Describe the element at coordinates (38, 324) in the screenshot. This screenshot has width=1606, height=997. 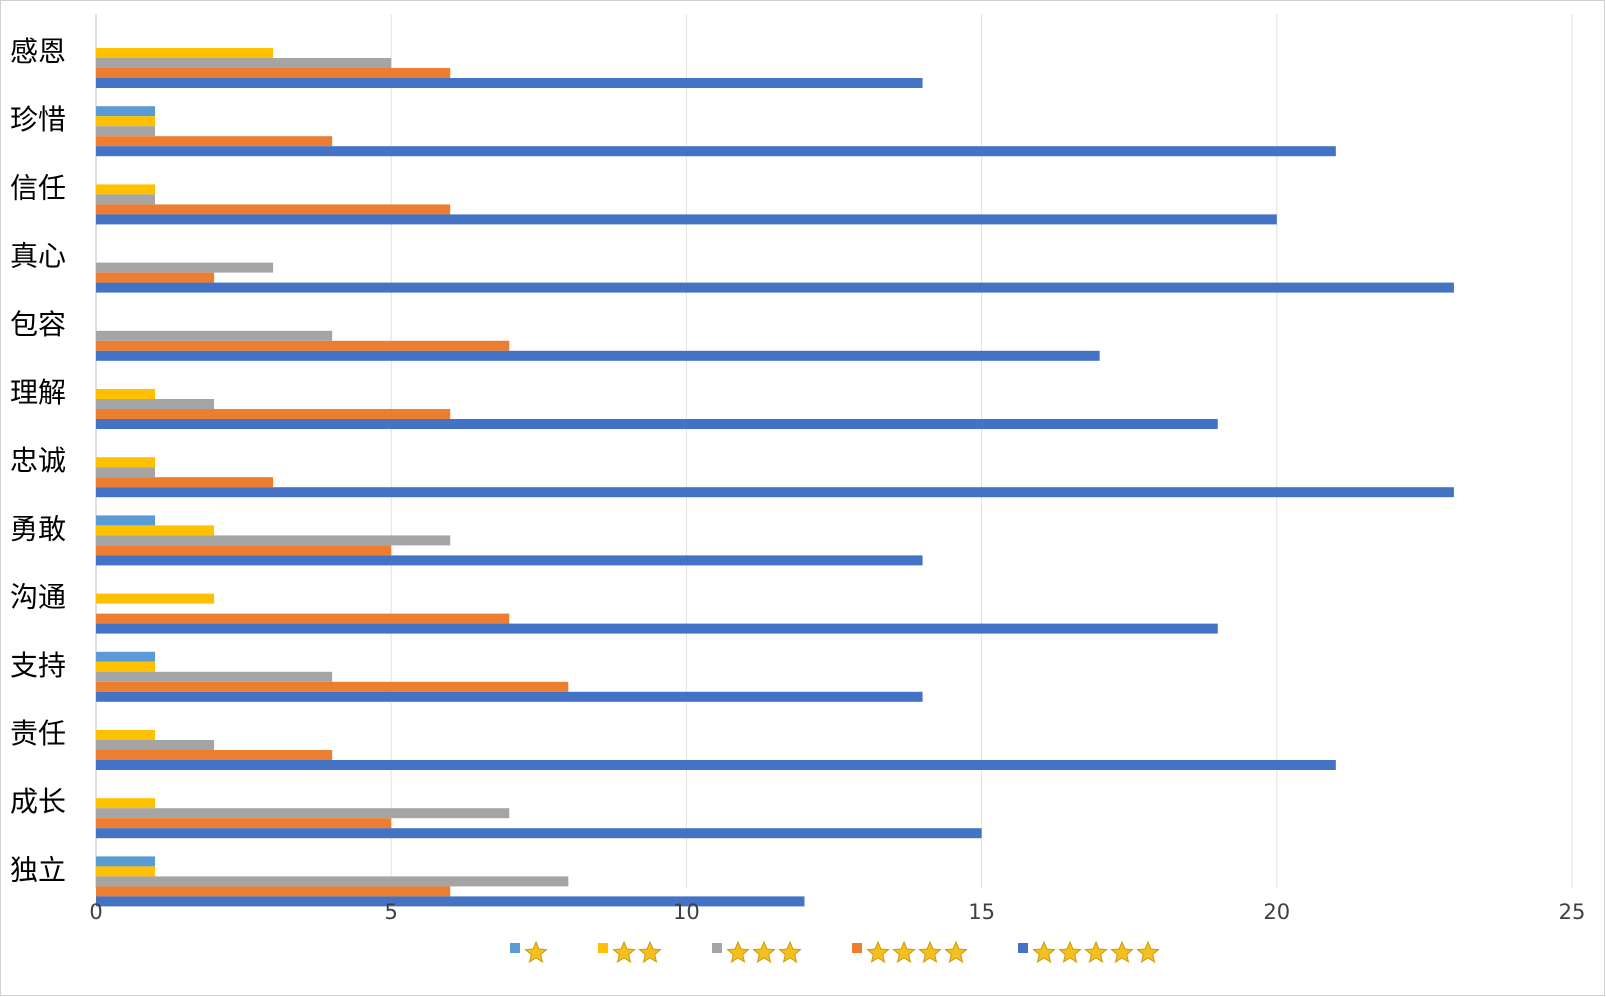
I see `category-label: 包容` at that location.